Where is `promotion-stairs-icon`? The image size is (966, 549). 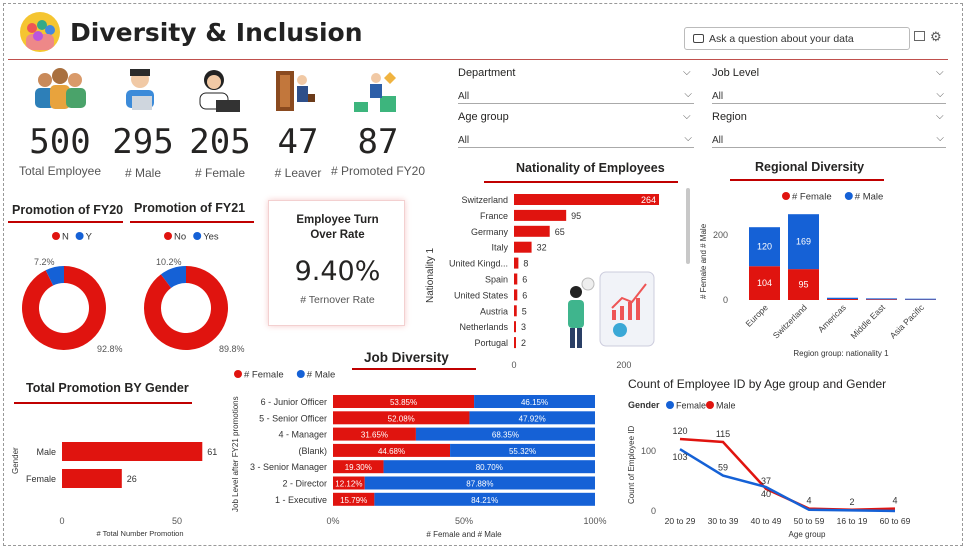 promotion-stairs-icon is located at coordinates (375, 92).